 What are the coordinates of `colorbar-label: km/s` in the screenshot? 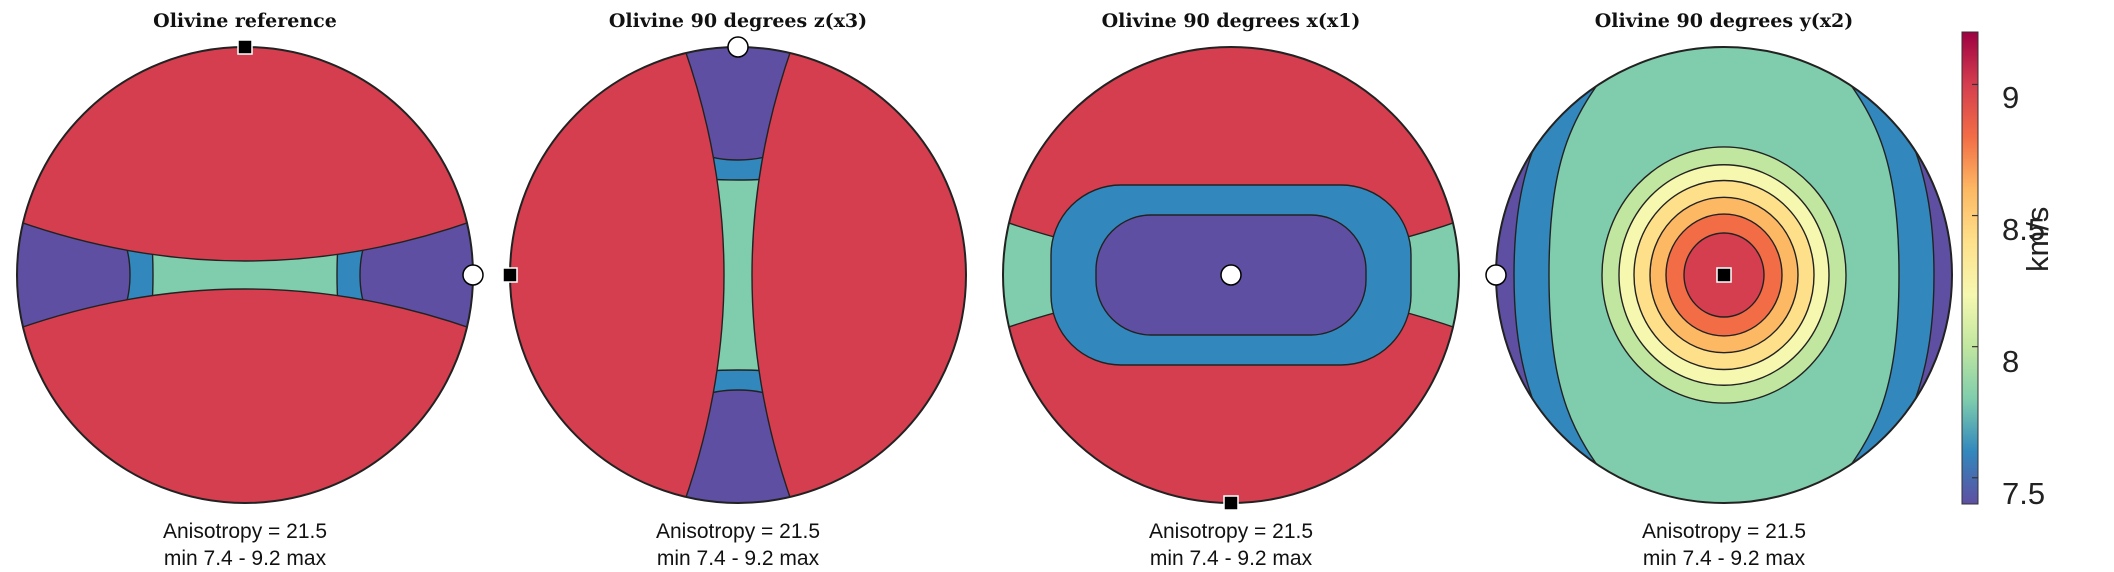 It's located at (2037, 239).